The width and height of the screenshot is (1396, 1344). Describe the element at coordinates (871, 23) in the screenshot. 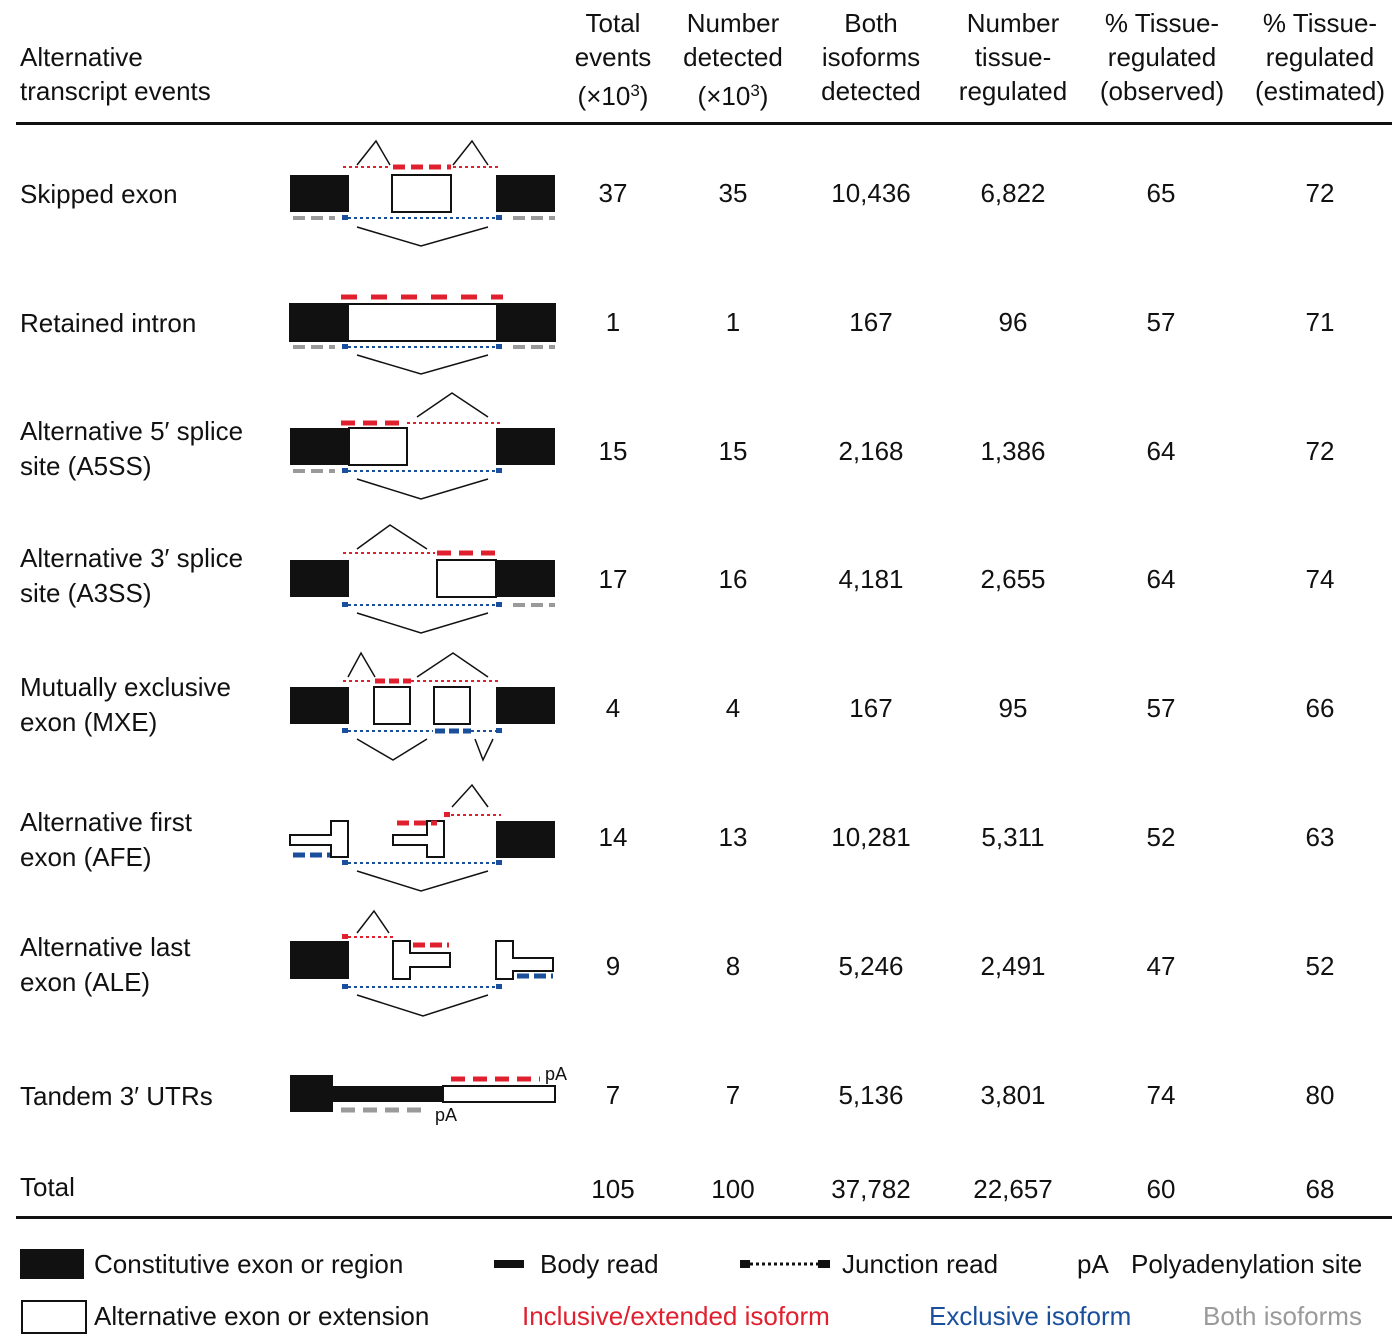

I see `header-both-line1: Both` at that location.